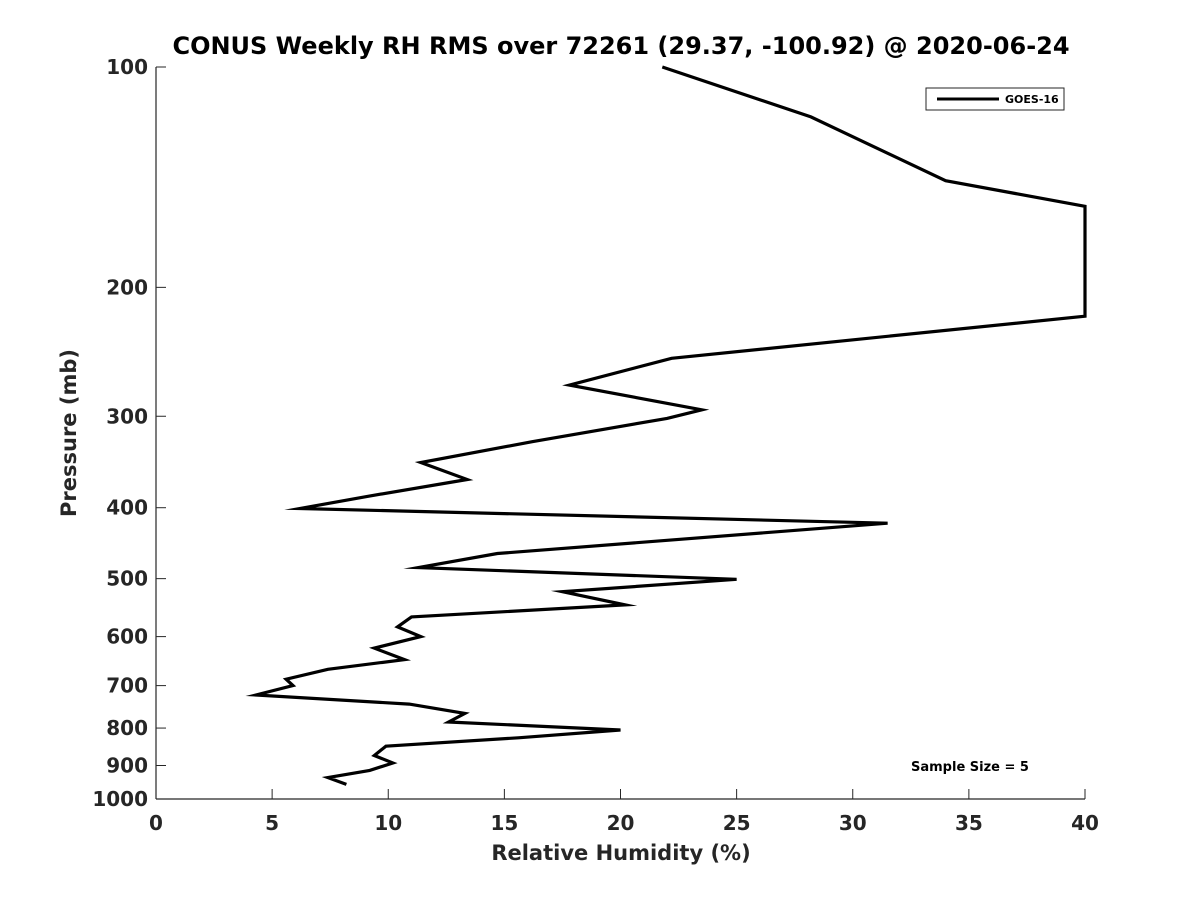 Image resolution: width=1200 pixels, height=905 pixels. I want to click on x-tick-label: 25, so click(737, 823).